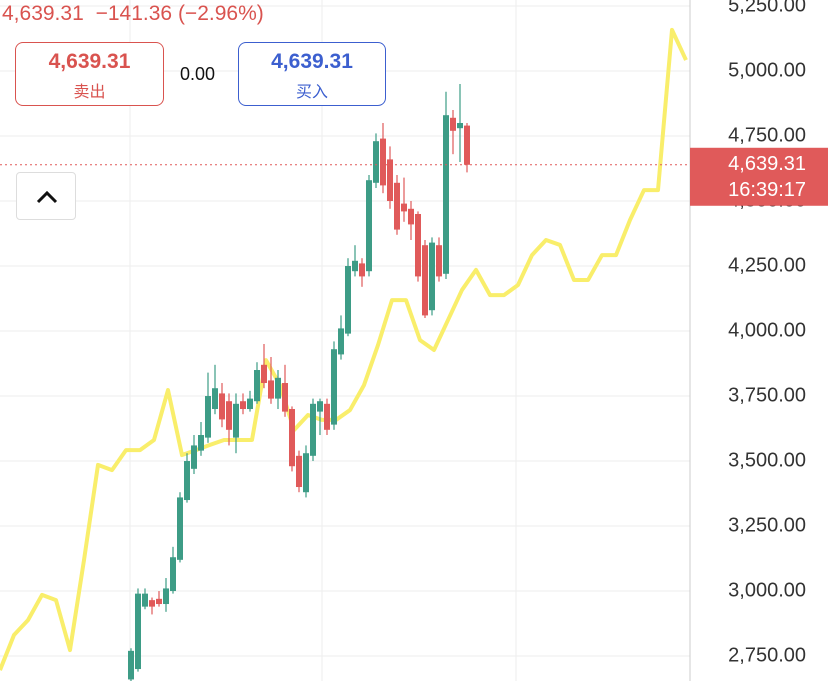  Describe the element at coordinates (759, 176) in the screenshot. I see `price-tag` at that location.